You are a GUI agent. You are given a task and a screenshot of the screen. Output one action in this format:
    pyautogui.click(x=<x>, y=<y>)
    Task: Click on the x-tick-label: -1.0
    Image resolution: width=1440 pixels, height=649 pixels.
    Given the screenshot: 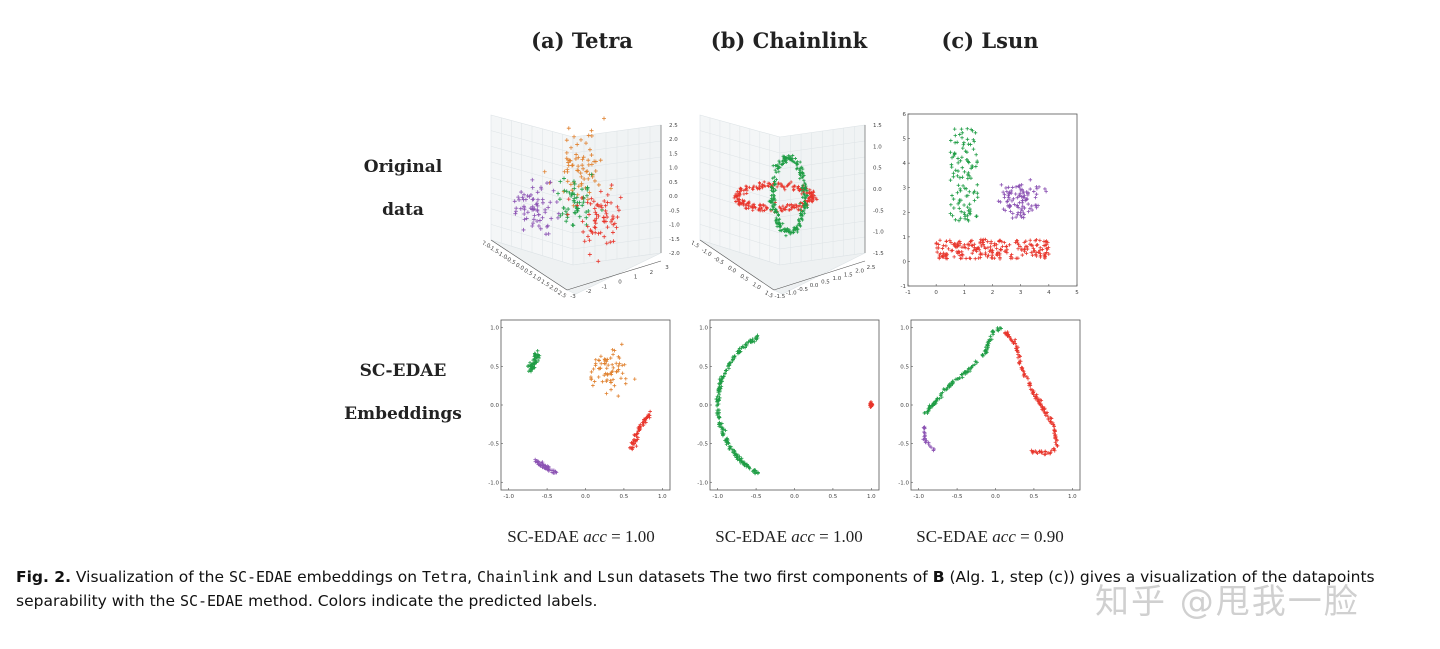 What is the action you would take?
    pyautogui.click(x=502, y=255)
    